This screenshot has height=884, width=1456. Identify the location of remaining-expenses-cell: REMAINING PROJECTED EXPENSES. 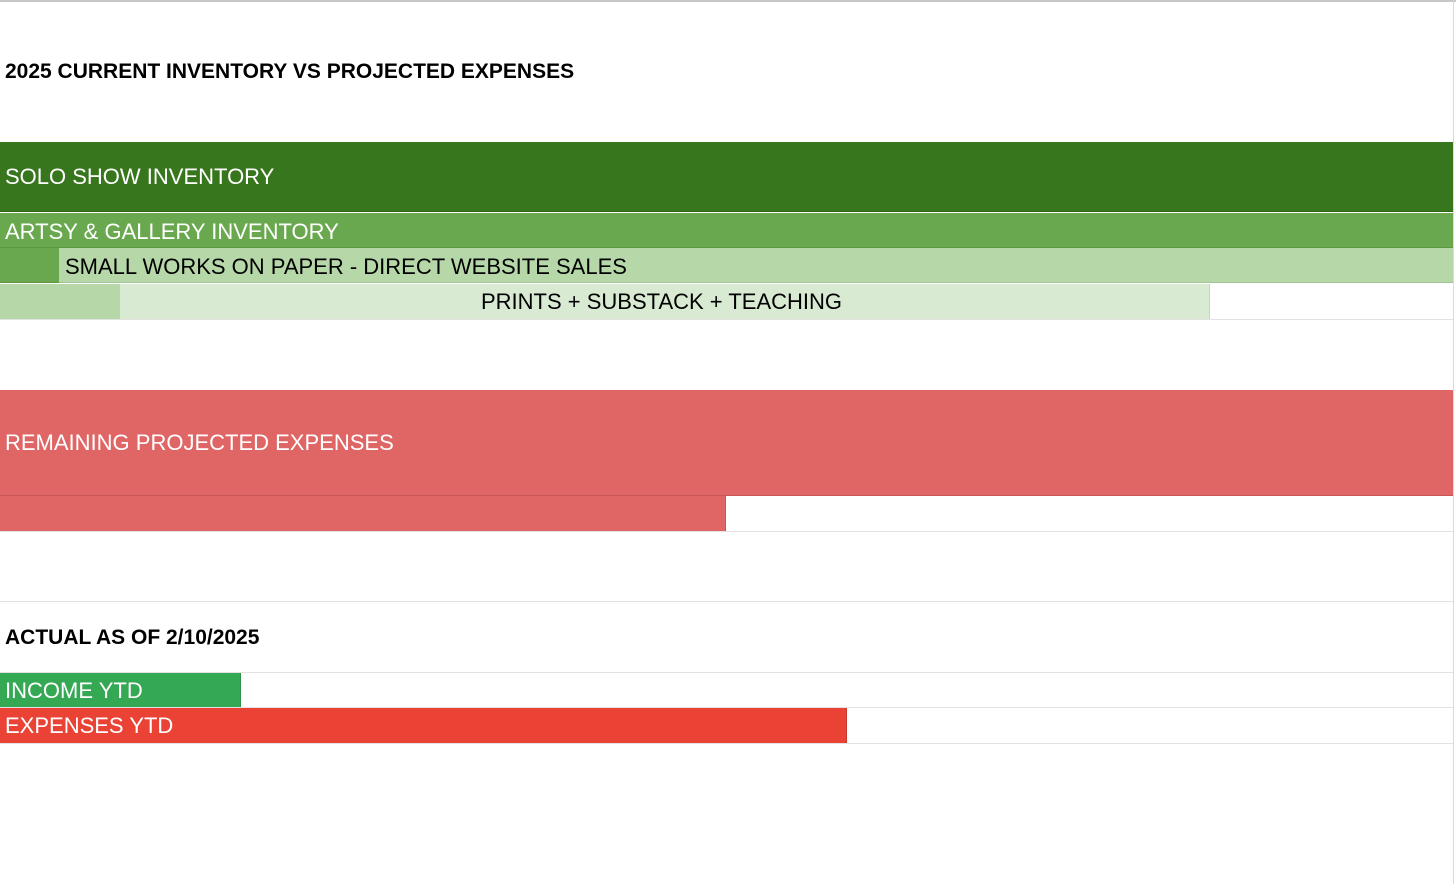
(726, 443).